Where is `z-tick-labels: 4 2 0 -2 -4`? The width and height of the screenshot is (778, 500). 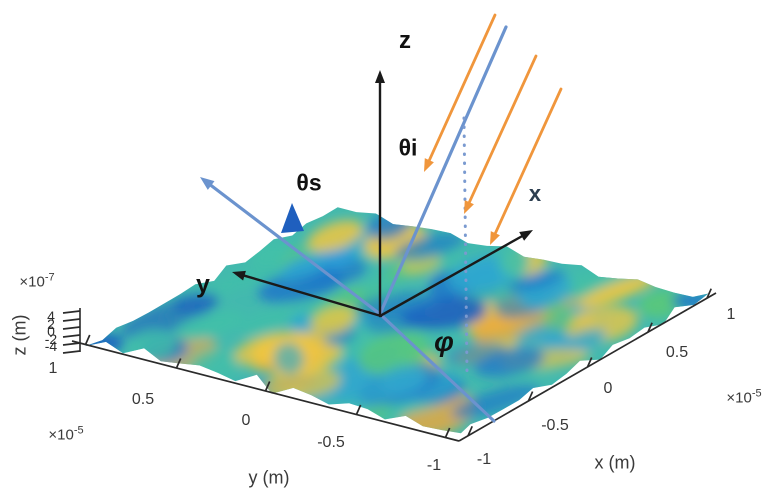
z-tick-labels: 4 2 0 -2 -4 is located at coordinates (51, 331).